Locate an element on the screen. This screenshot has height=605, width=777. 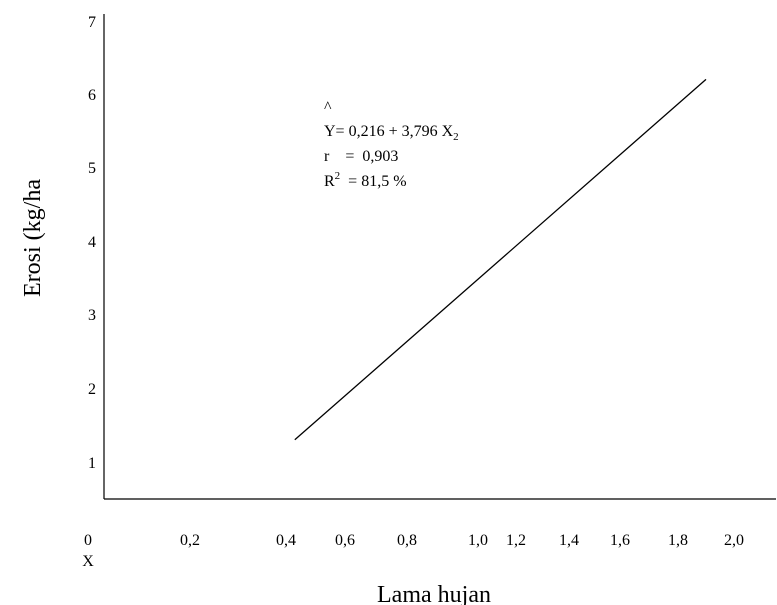
annotation-r2: R2 = 81,5 % is located at coordinates (365, 180).